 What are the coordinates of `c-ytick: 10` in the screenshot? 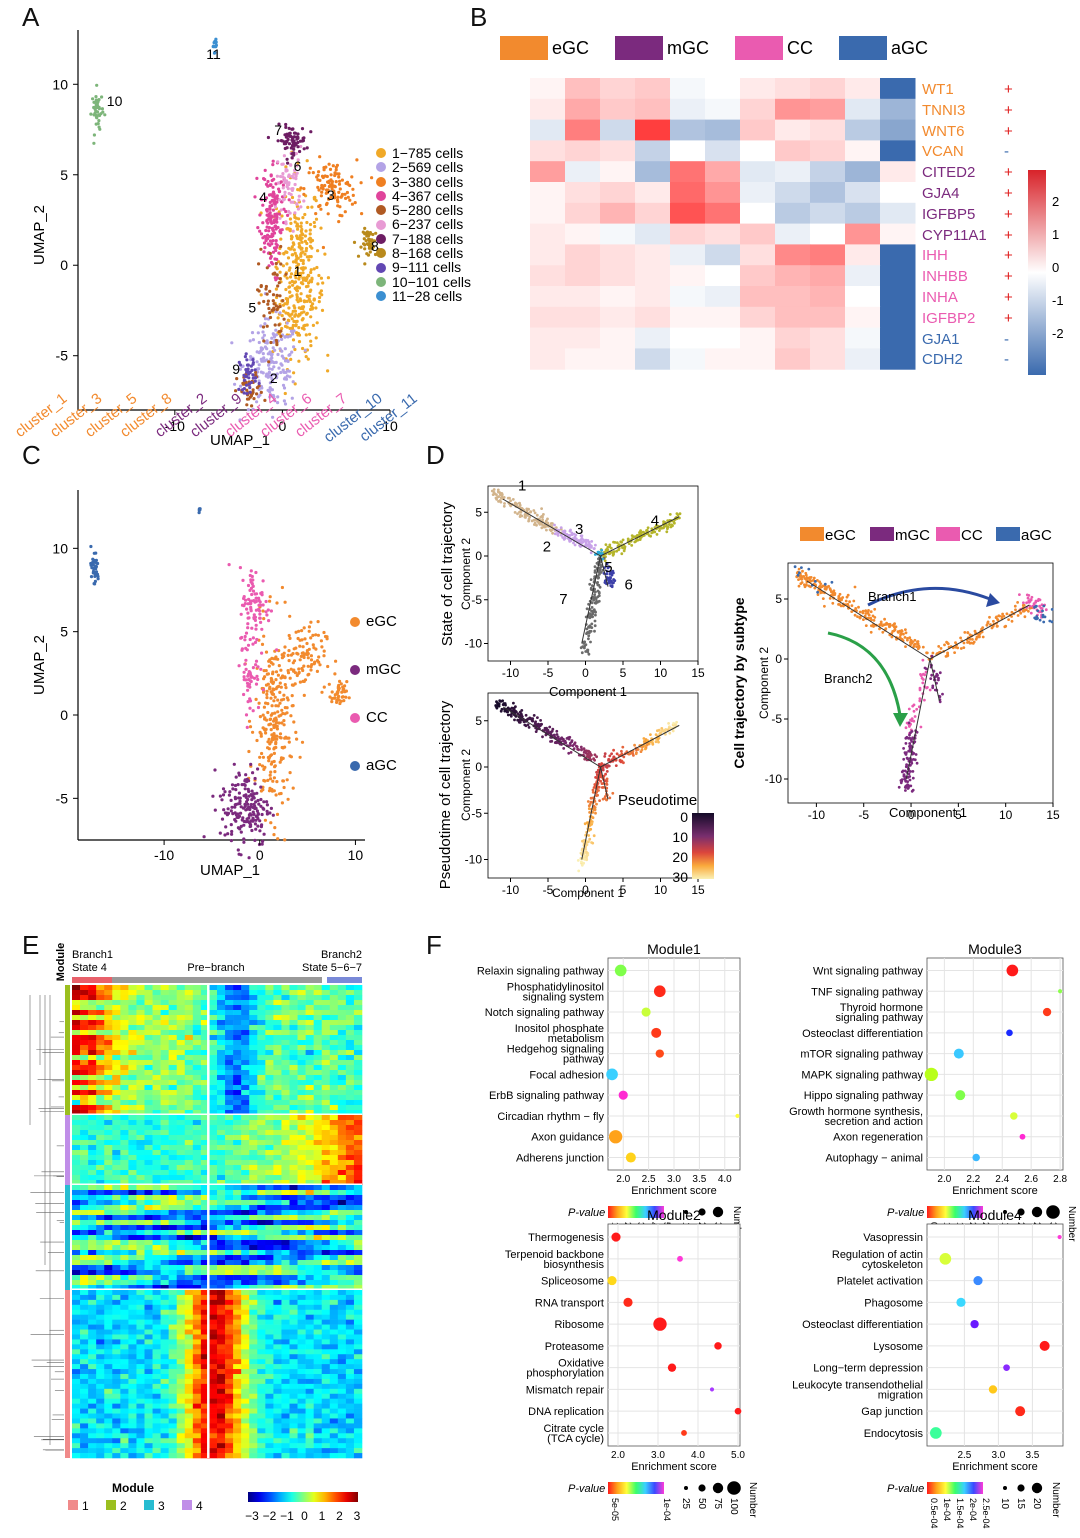 It's located at (60, 548).